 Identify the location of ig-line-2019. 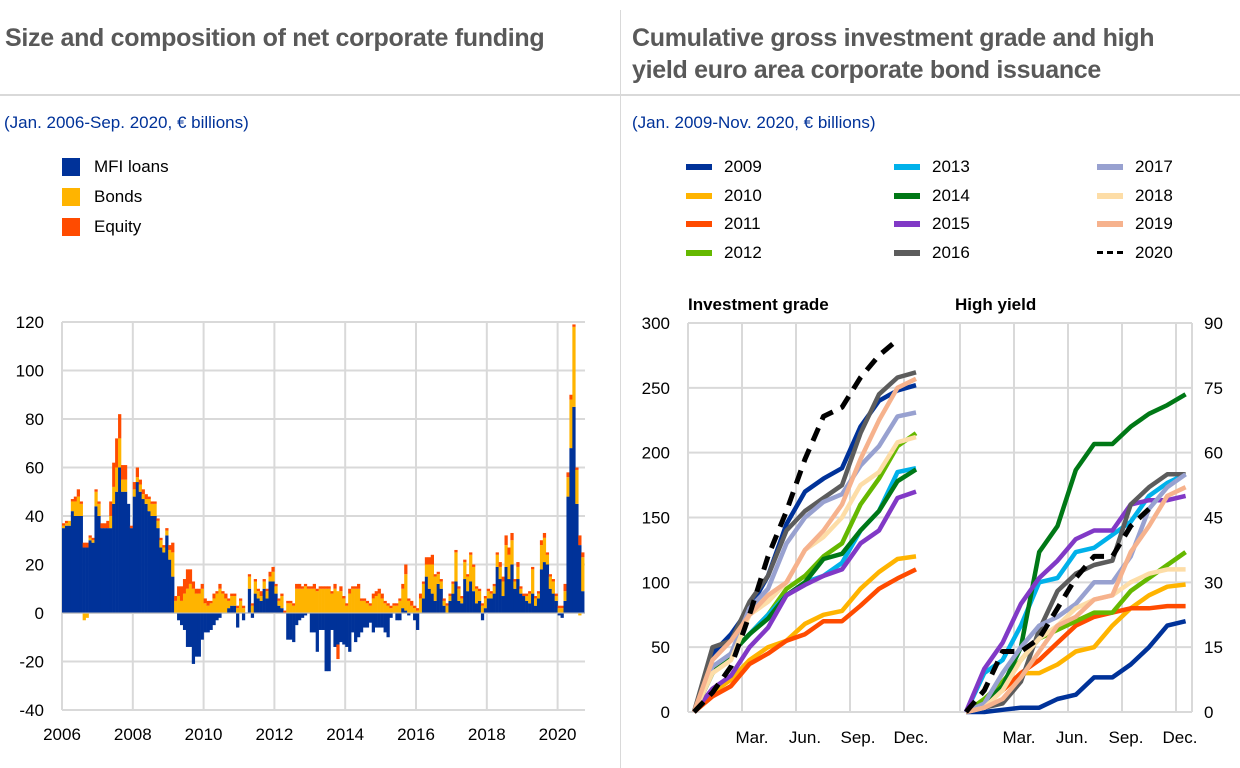
(804, 544).